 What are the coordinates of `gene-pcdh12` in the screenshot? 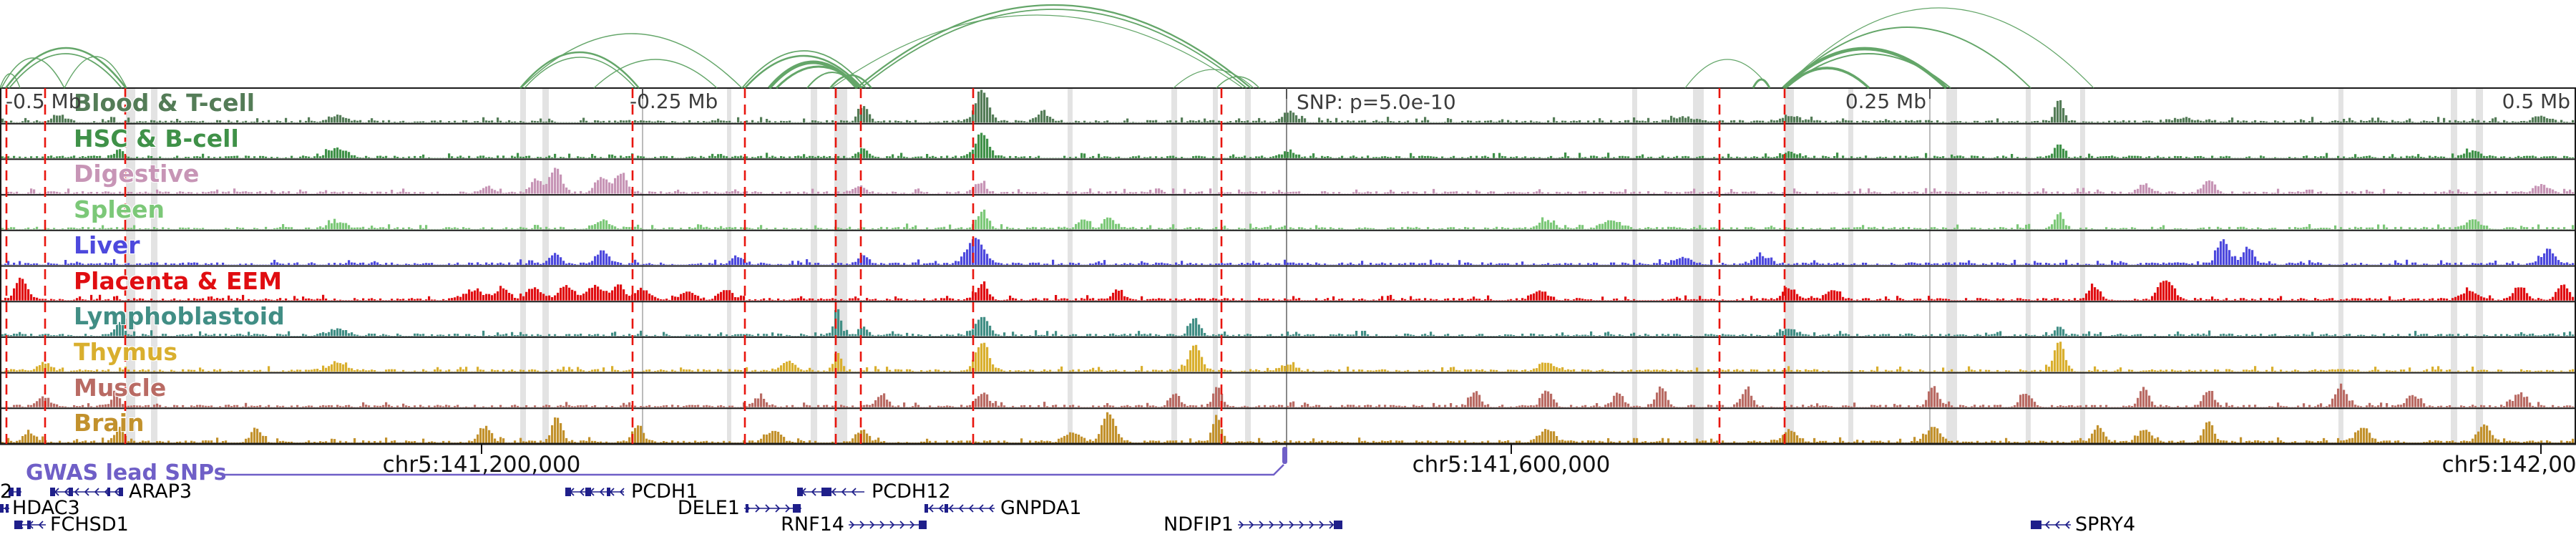 It's located at (830, 492).